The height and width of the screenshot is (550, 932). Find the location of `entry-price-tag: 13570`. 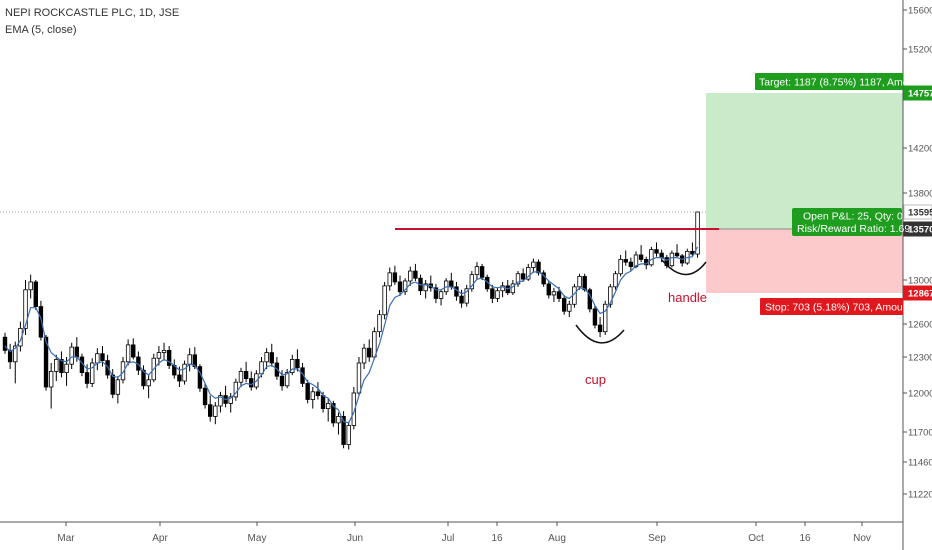

entry-price-tag: 13570 is located at coordinates (917, 229).